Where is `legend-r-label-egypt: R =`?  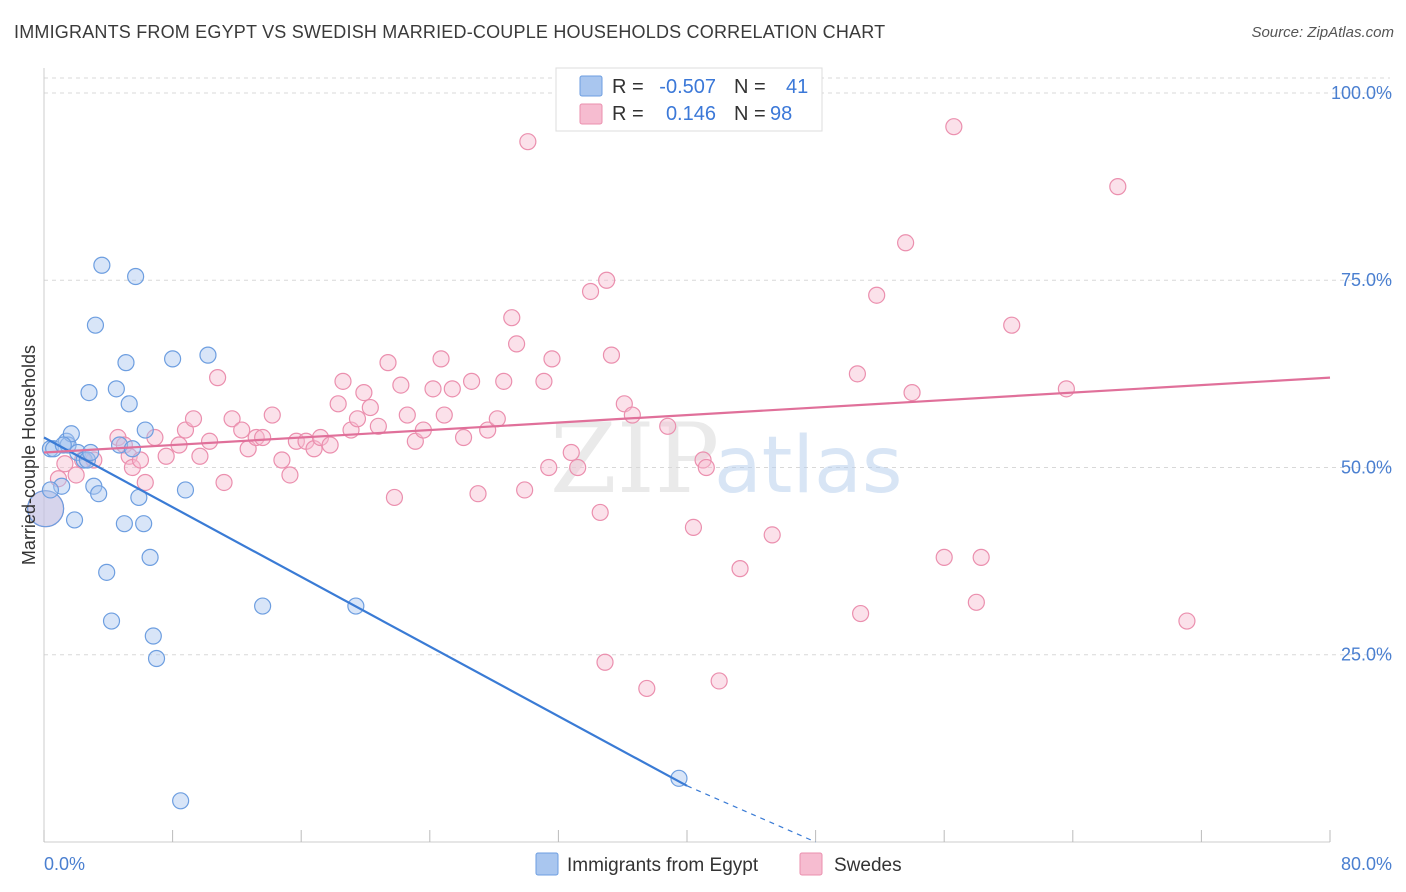
legend-r-label-egypt: R = is located at coordinates (628, 87).